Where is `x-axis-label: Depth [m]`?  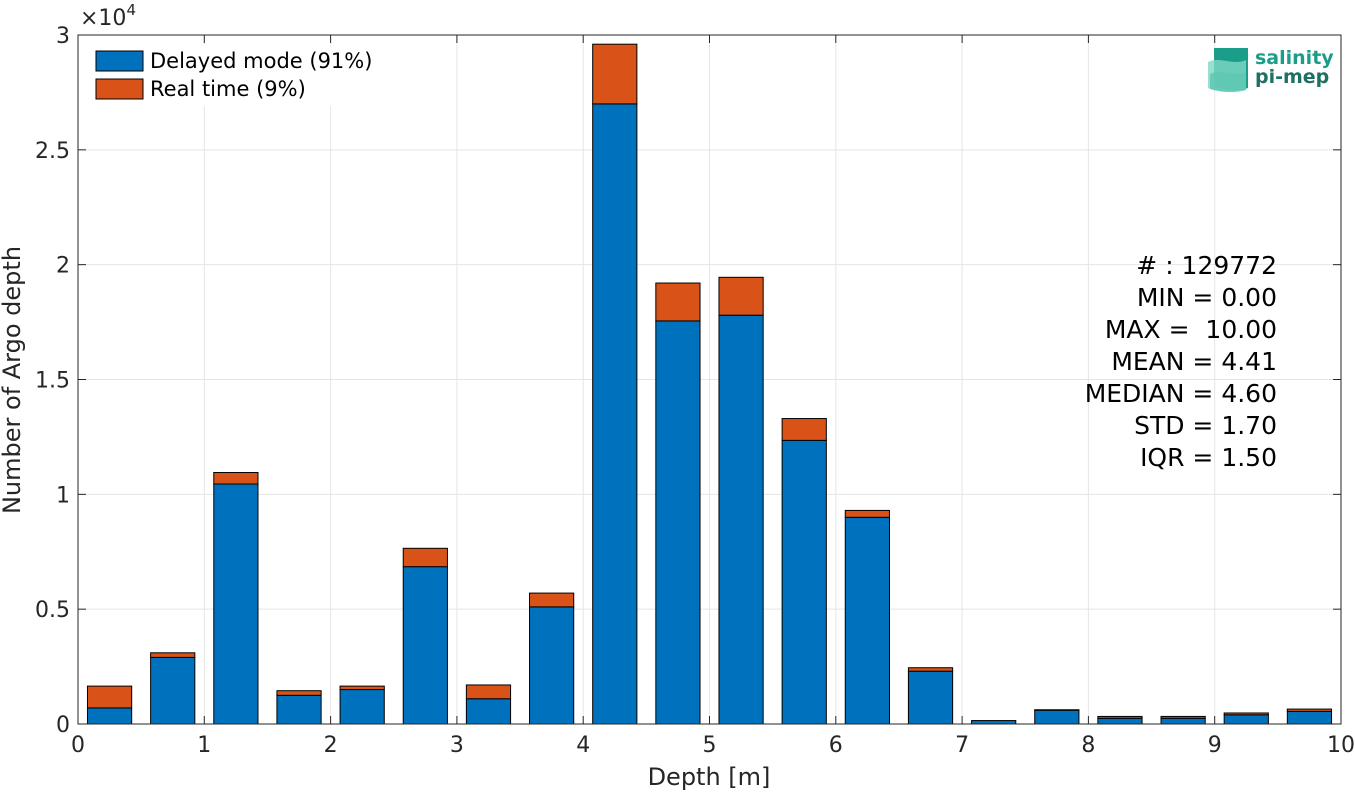 x-axis-label: Depth [m] is located at coordinates (709, 777).